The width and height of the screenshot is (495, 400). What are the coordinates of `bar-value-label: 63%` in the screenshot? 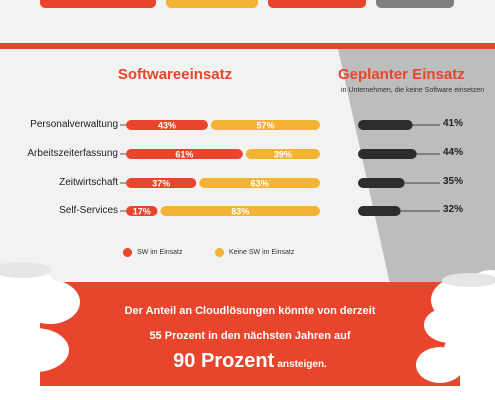 It's located at (260, 184).